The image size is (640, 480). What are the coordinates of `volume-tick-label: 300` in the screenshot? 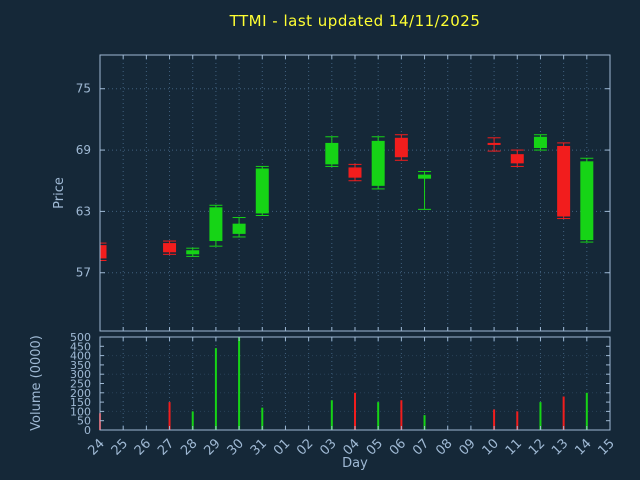 It's located at (80, 374).